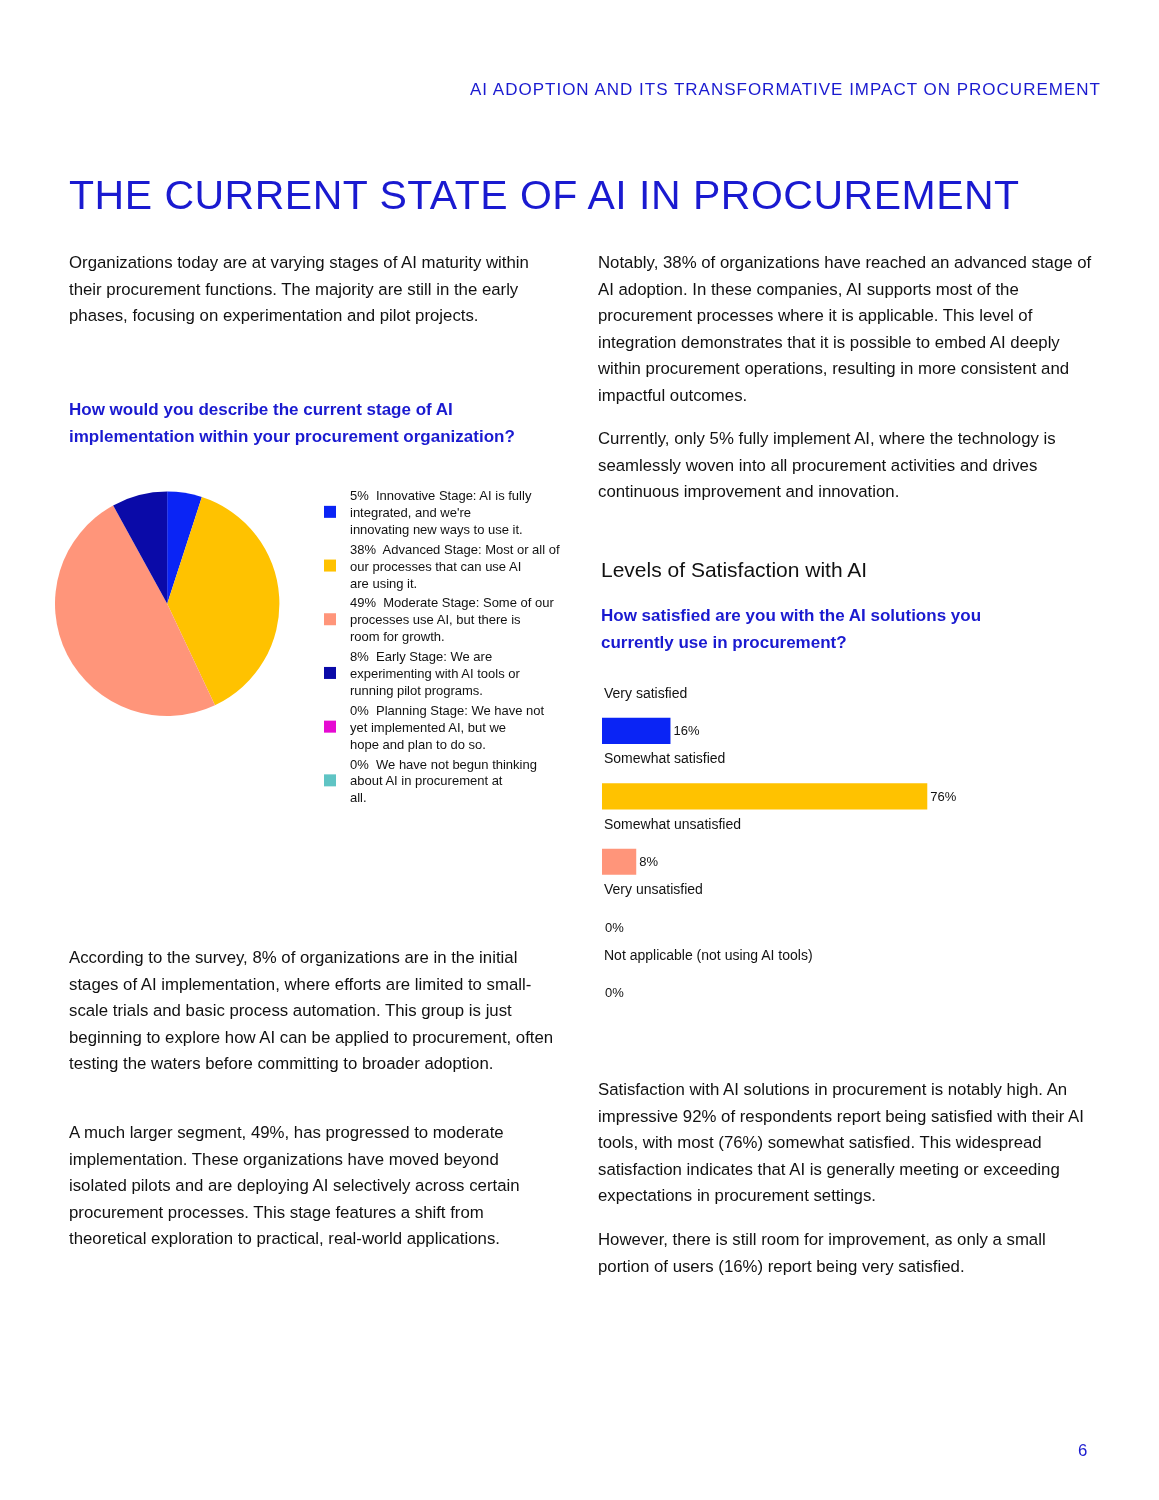 The image size is (1159, 1500). Describe the element at coordinates (649, 862) in the screenshot. I see `data-label: 8%` at that location.